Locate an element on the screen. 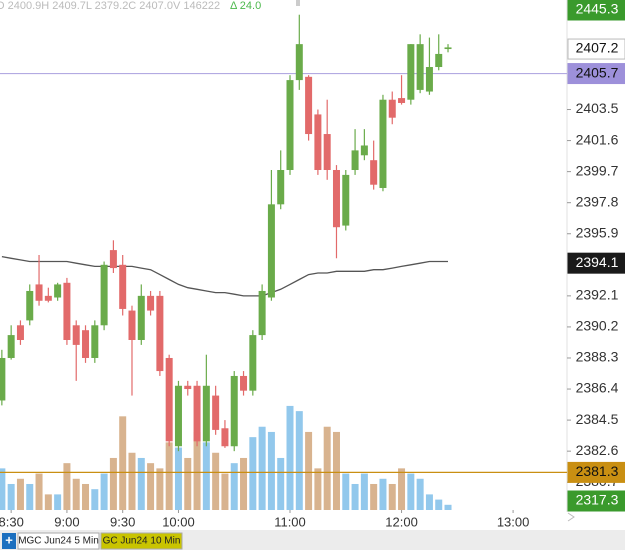 Image resolution: width=625 pixels, height=555 pixels. price-label: 2445.3 is located at coordinates (597, 9).